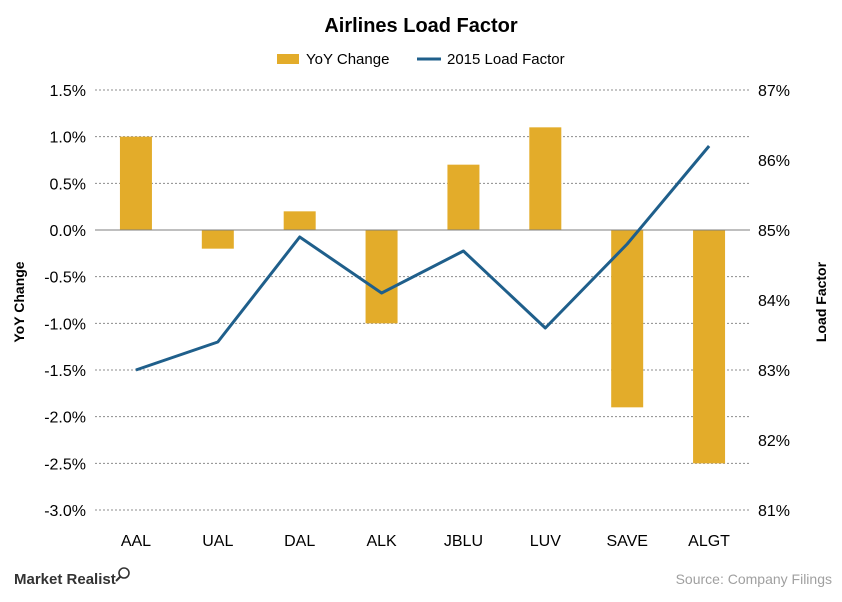 The height and width of the screenshot is (602, 842). Describe the element at coordinates (122, 574) in the screenshot. I see `magnifier-icon` at that location.